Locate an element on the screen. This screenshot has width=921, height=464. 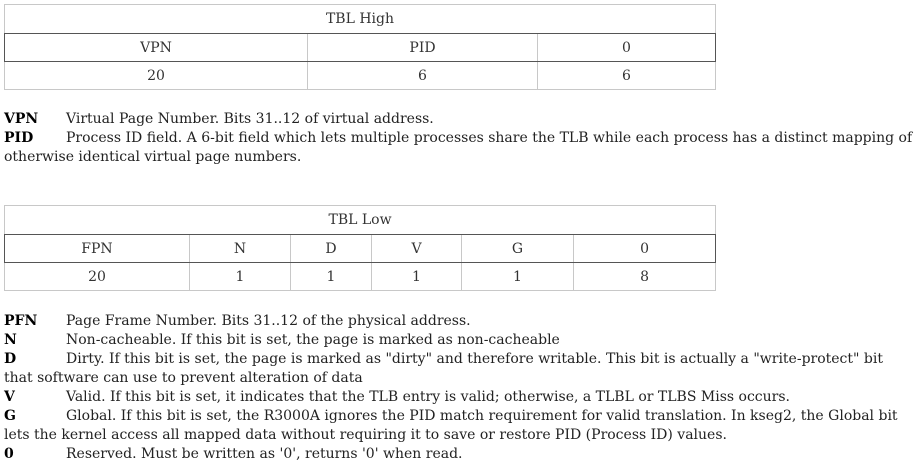
term-pid: PID is located at coordinates (19, 138).